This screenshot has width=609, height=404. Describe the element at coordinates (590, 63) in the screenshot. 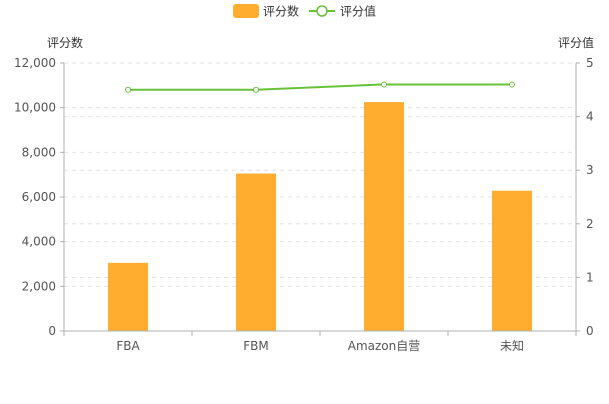

I see `y-axis-right-tick-label: 5` at that location.